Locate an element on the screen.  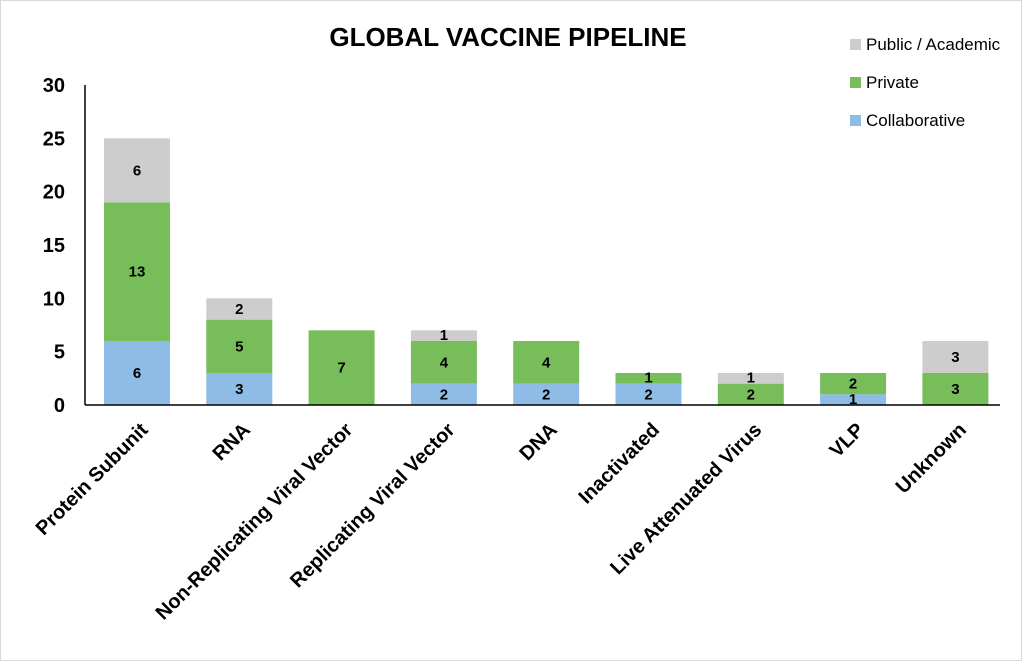
x-category-label: DNA is located at coordinates (539, 442).